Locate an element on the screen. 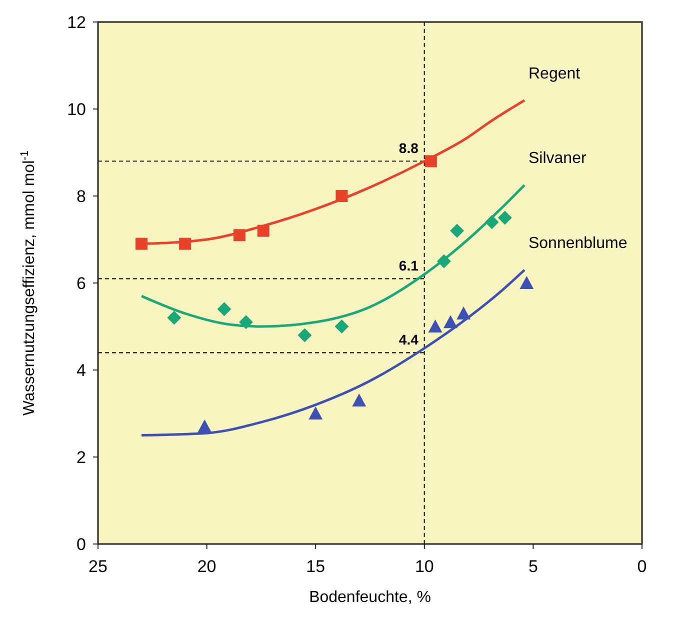 Image resolution: width=674 pixels, height=626 pixels. x-axis-title: Bodenfeuchte, % is located at coordinates (370, 597).